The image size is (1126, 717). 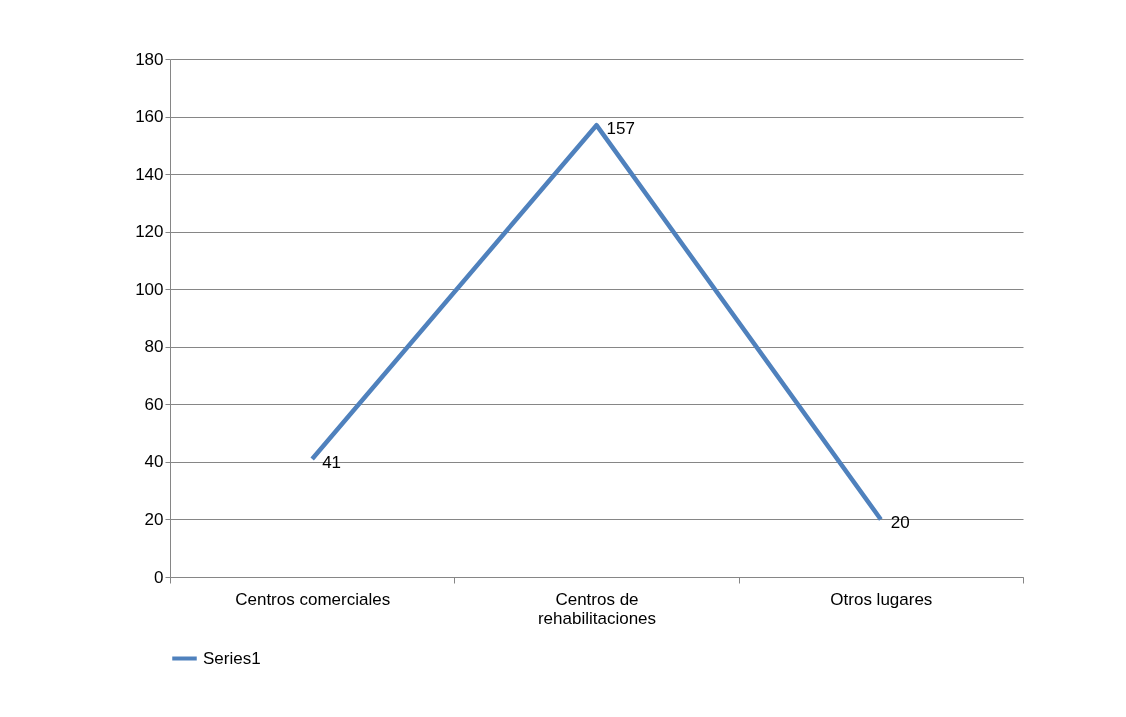 I want to click on y-tick-label: 20, so click(x=154, y=519).